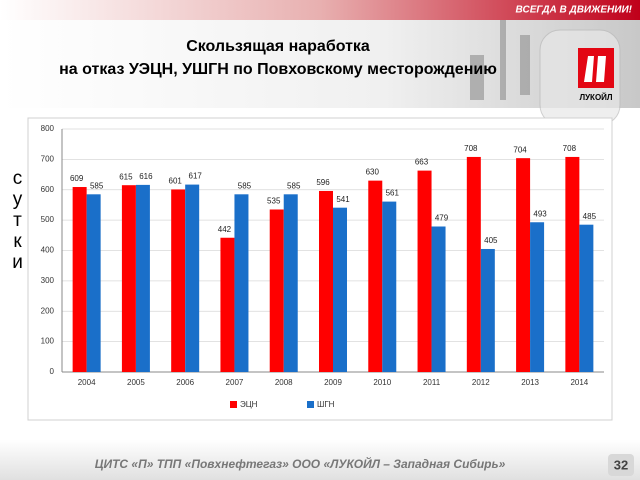 Image resolution: width=640 pixels, height=480 pixels. What do you see at coordinates (185, 382) in the screenshot?
I see `x-tick-label: 2006` at bounding box center [185, 382].